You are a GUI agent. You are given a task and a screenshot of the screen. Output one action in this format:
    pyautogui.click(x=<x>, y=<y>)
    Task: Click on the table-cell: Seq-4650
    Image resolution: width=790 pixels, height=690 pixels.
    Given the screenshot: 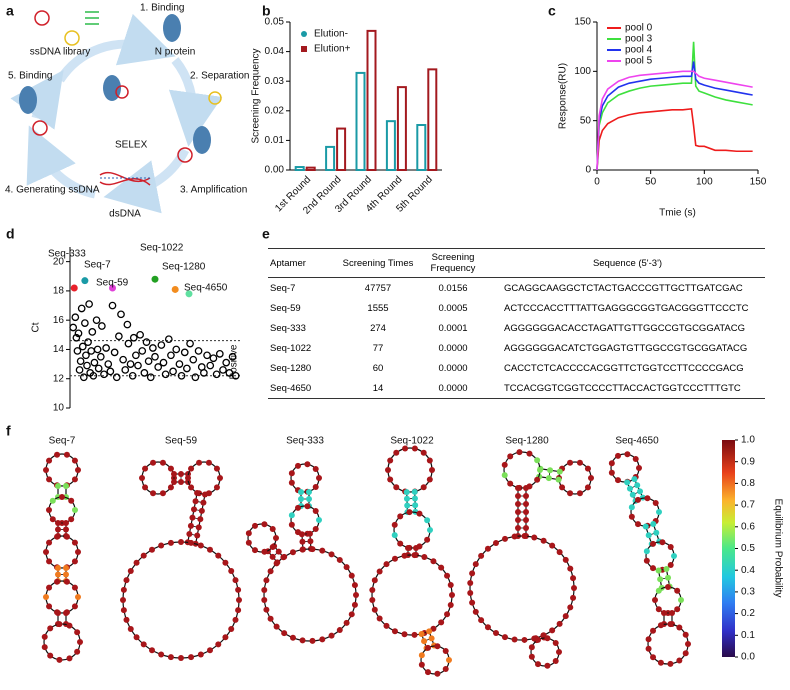 What is the action you would take?
    pyautogui.click(x=304, y=388)
    